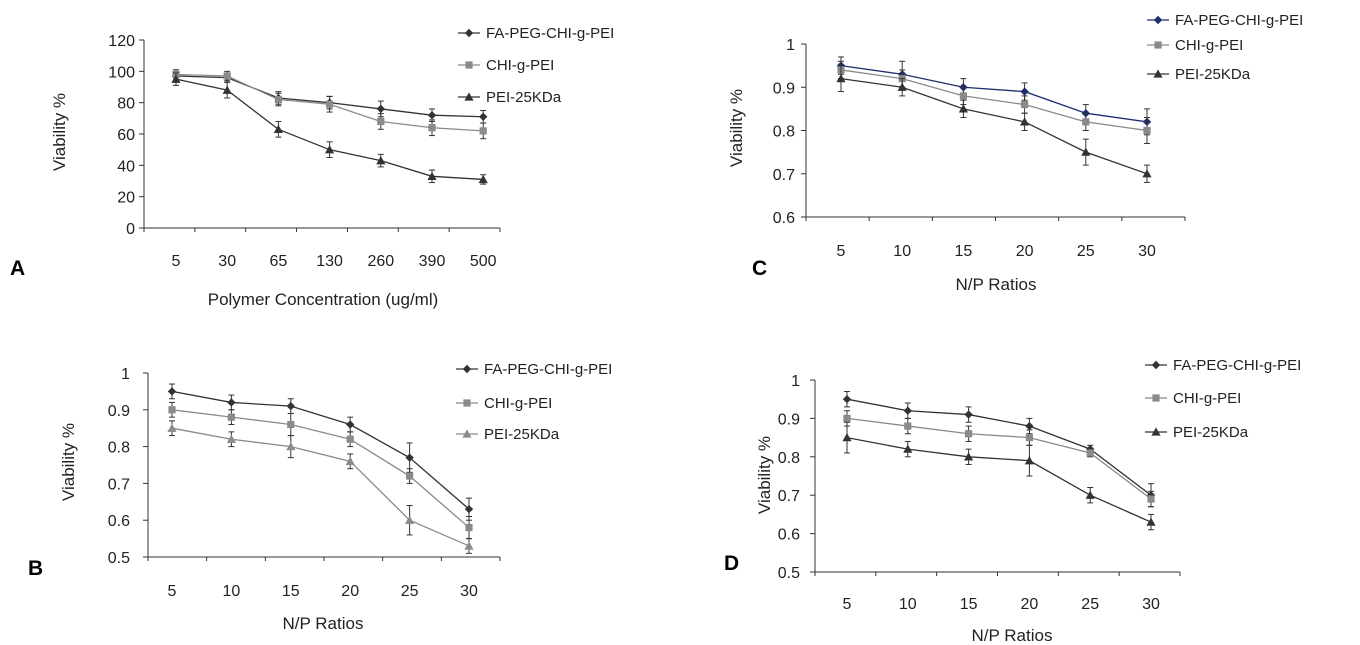 This screenshot has width=1360, height=645. I want to click on panel-d-legend-label: FA-PEG-CHI-g-PEI, so click(1237, 365).